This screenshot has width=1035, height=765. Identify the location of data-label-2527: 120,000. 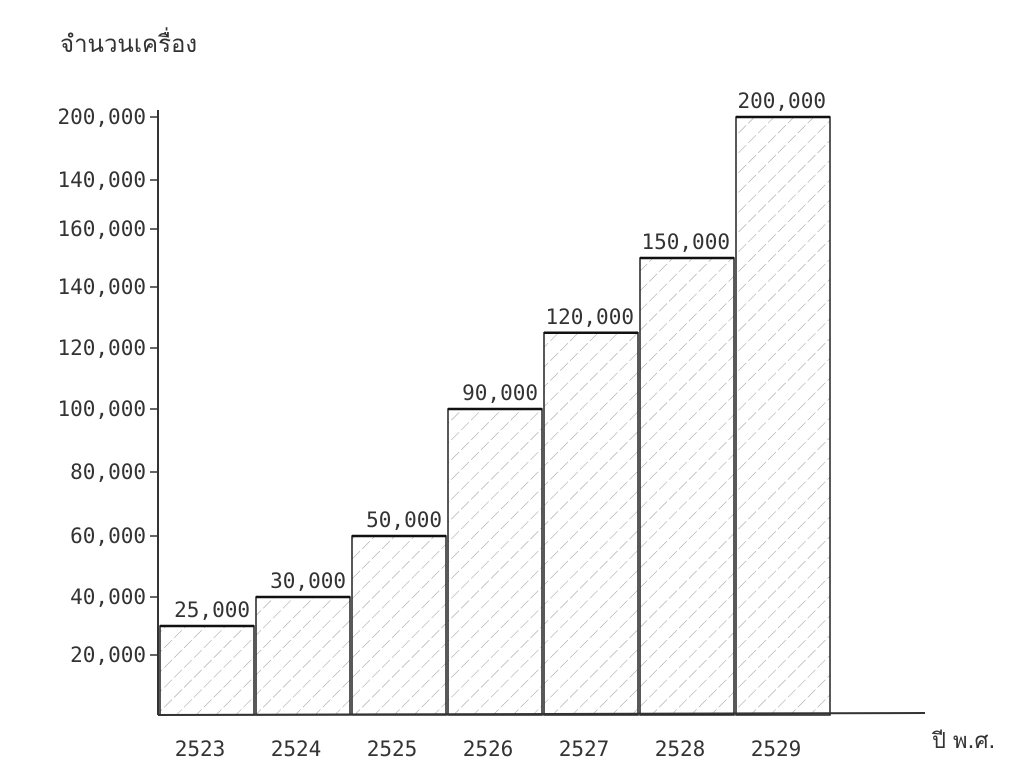
(589, 317).